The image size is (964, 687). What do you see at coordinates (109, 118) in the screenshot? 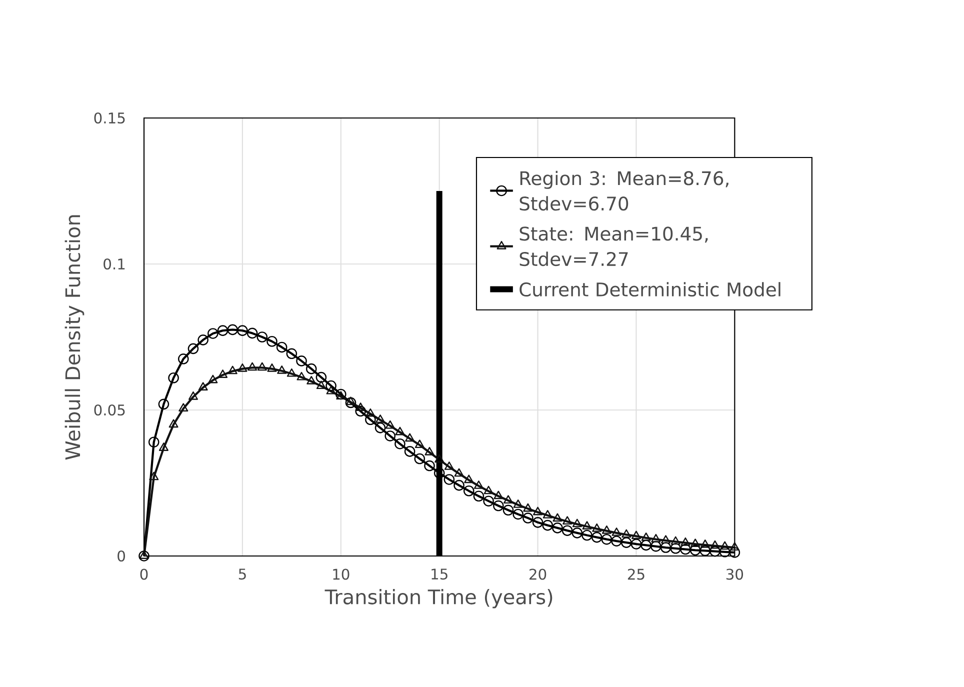
I see `y-tick-label: 0.15` at bounding box center [109, 118].